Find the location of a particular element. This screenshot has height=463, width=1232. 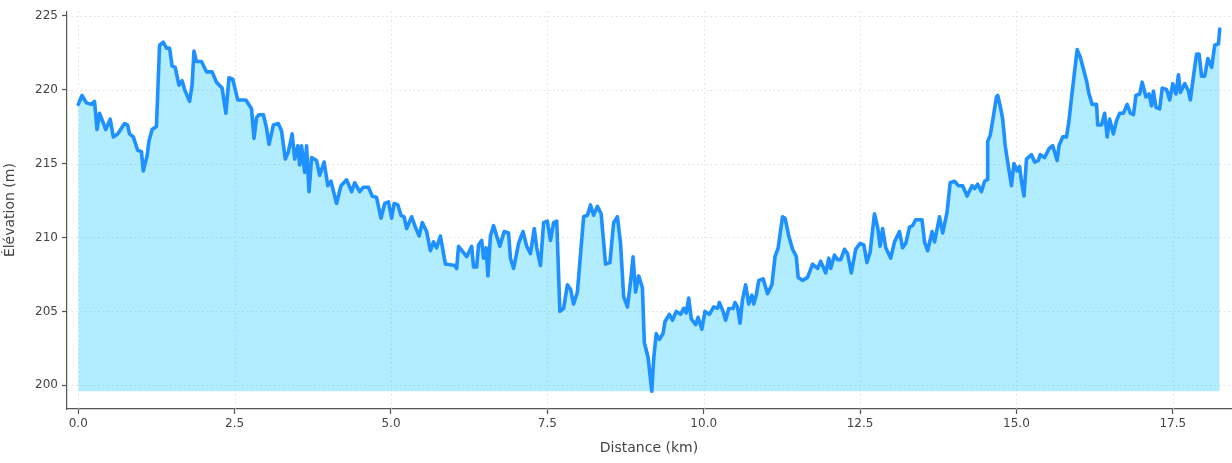

x-tick-label: 5.0 is located at coordinates (391, 423).